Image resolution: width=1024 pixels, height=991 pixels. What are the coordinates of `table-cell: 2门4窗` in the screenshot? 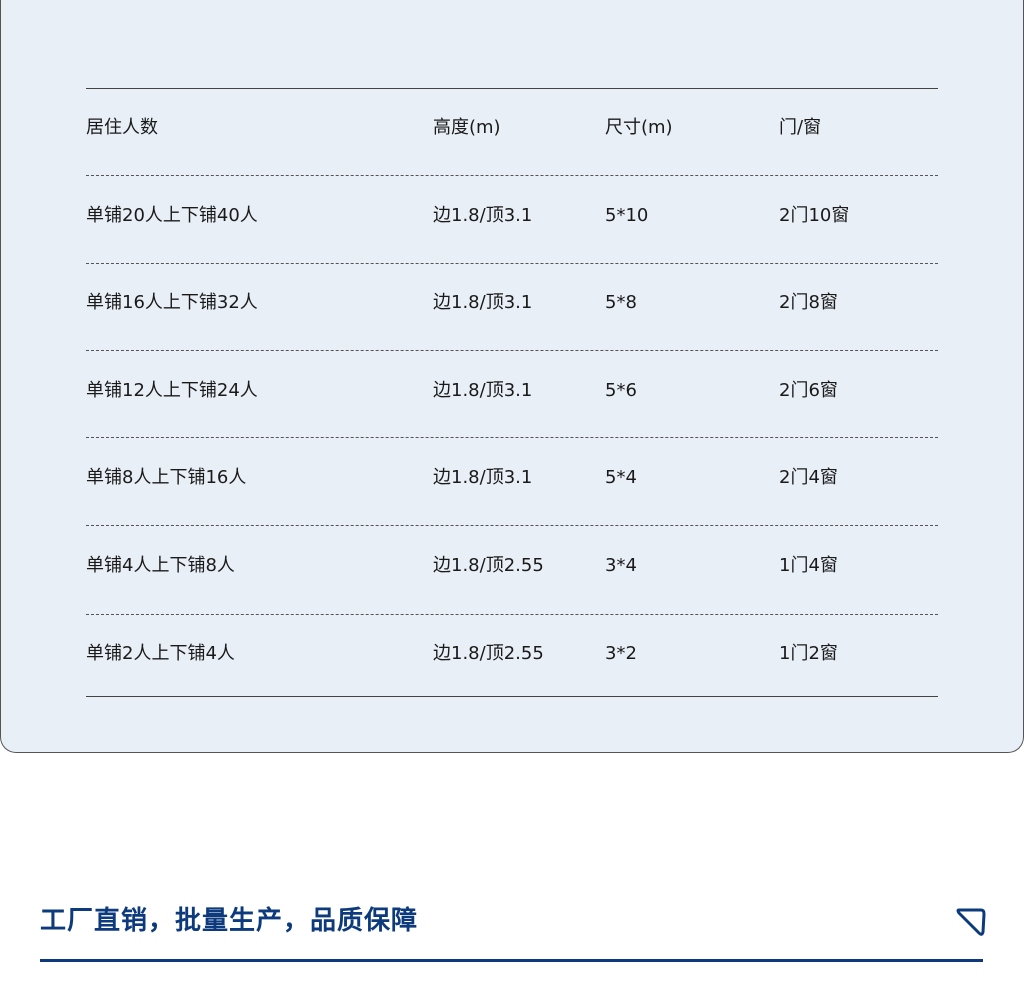 It's located at (808, 477).